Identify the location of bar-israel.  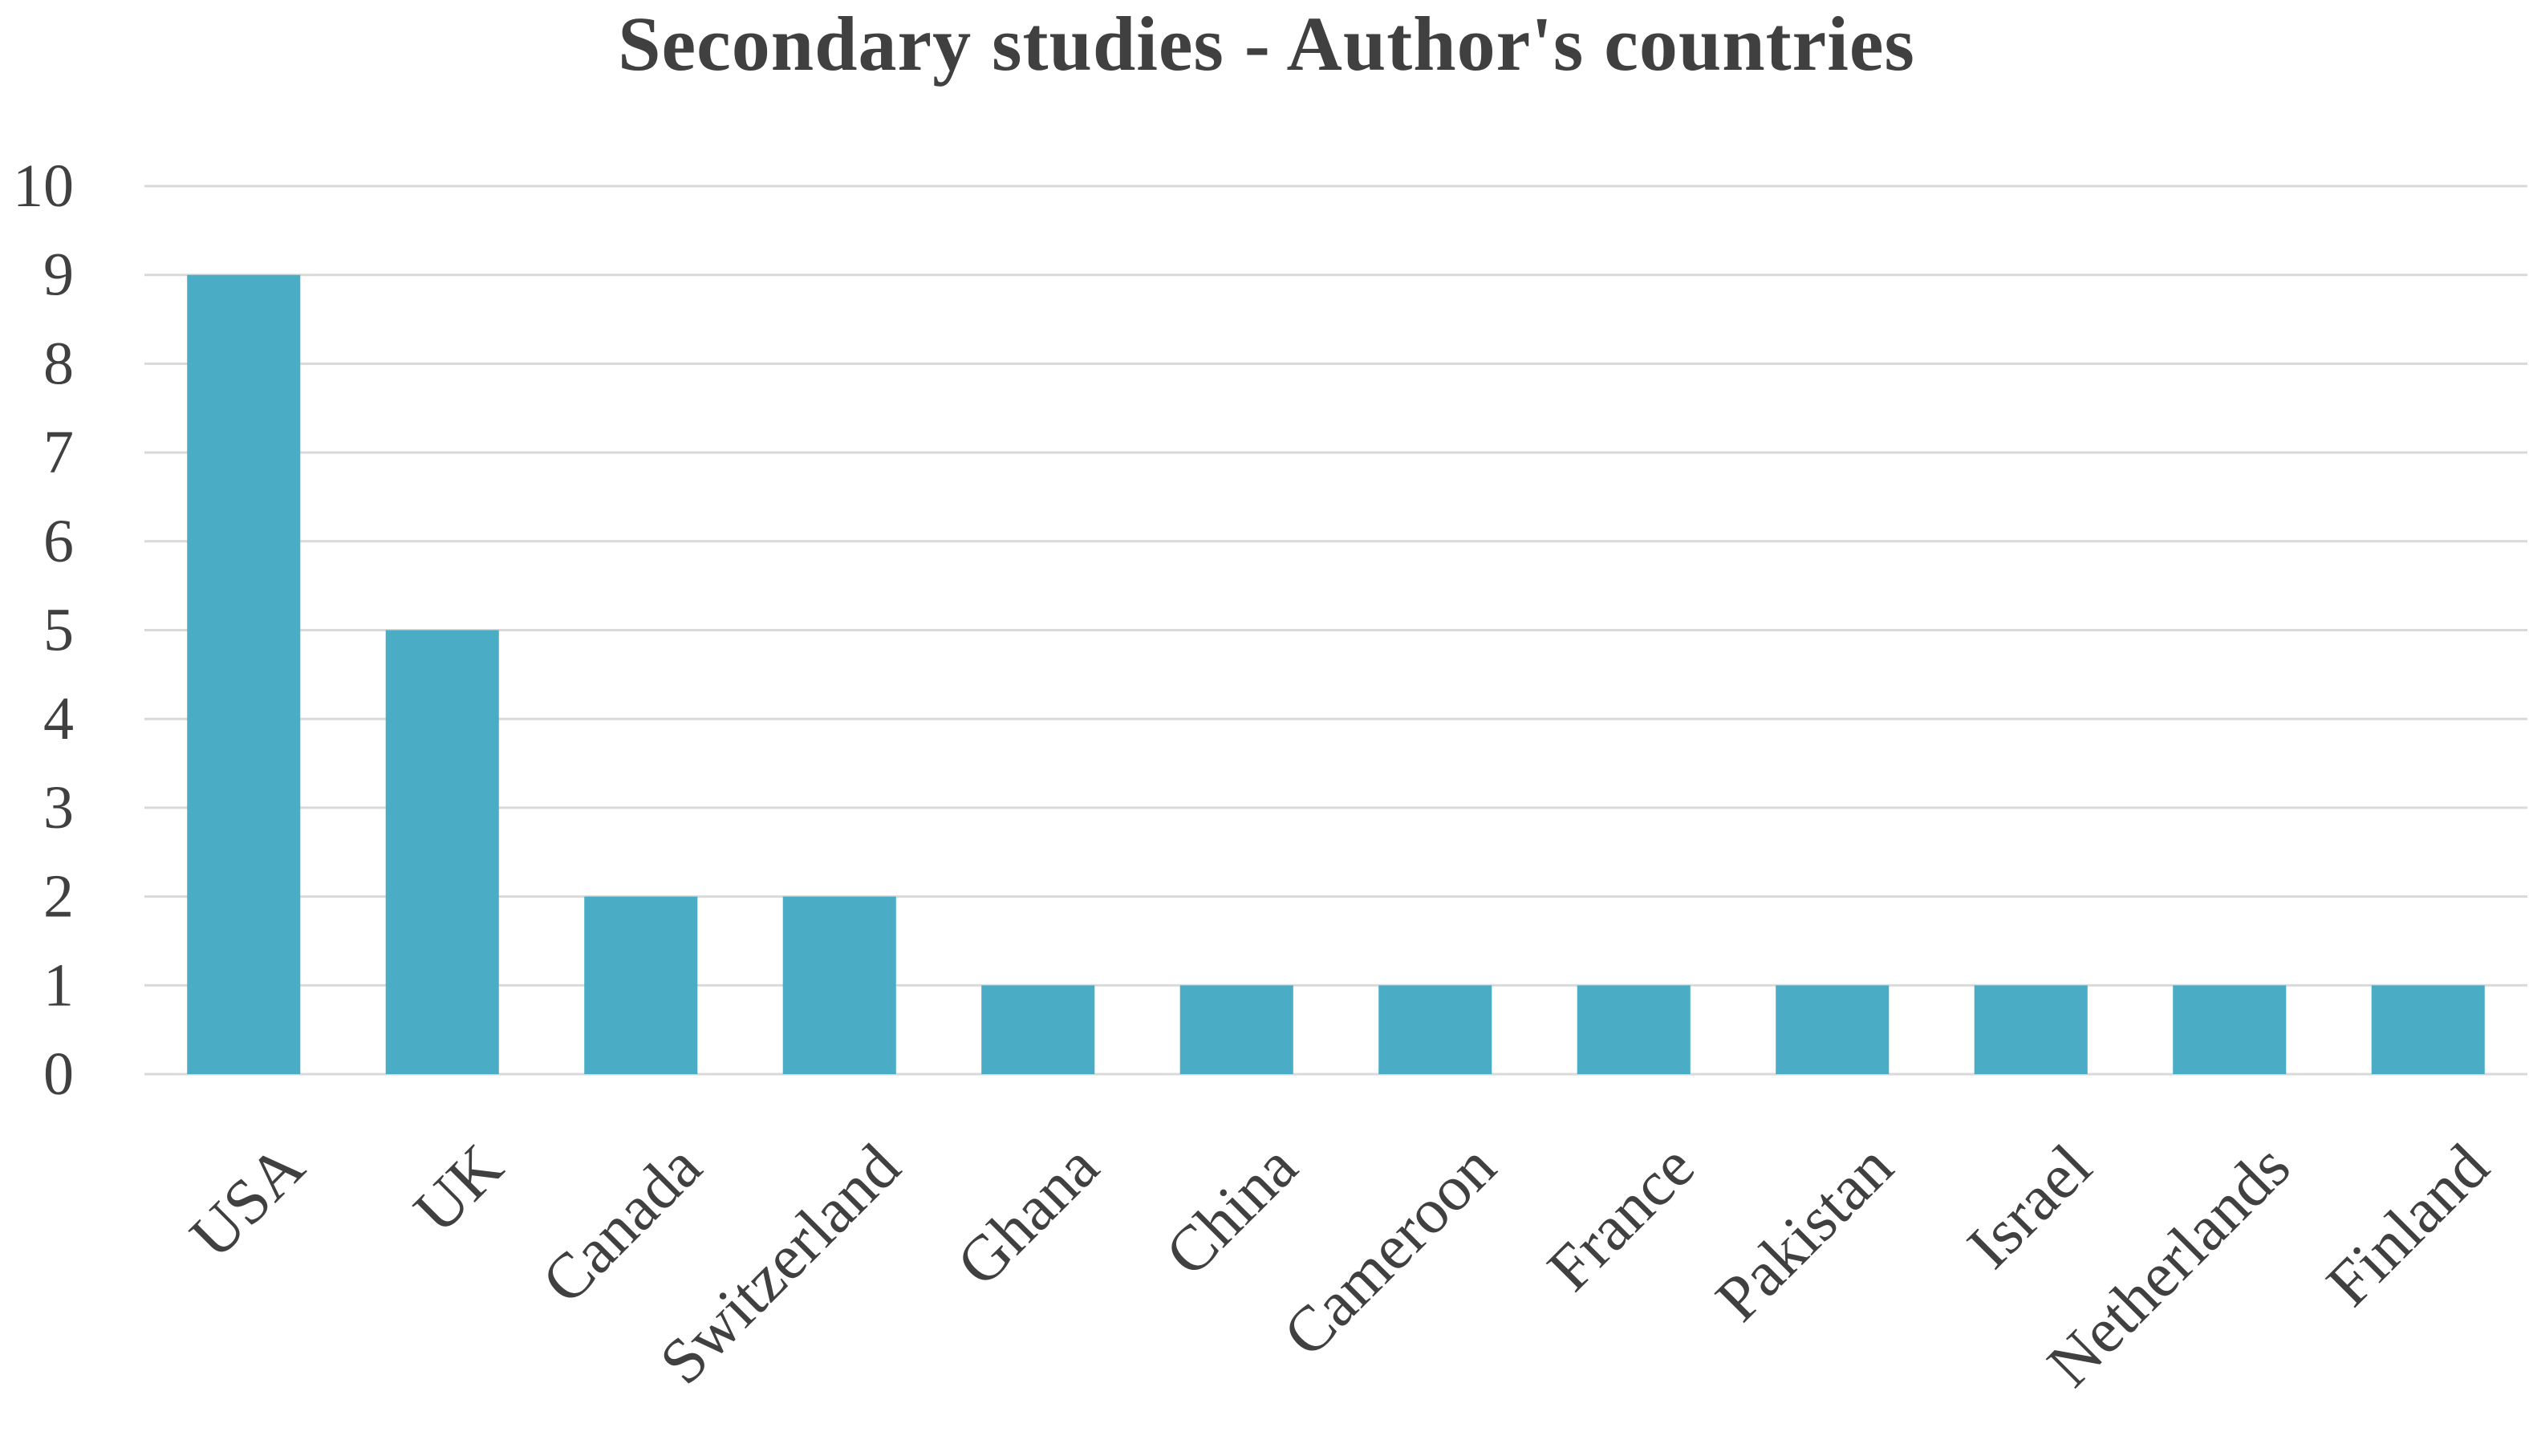
(2031, 1029).